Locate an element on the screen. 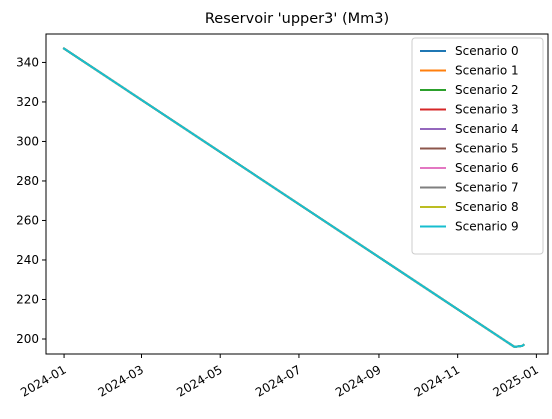 Image resolution: width=552 pixels, height=419 pixels. y-tick-label: 340 is located at coordinates (27, 62).